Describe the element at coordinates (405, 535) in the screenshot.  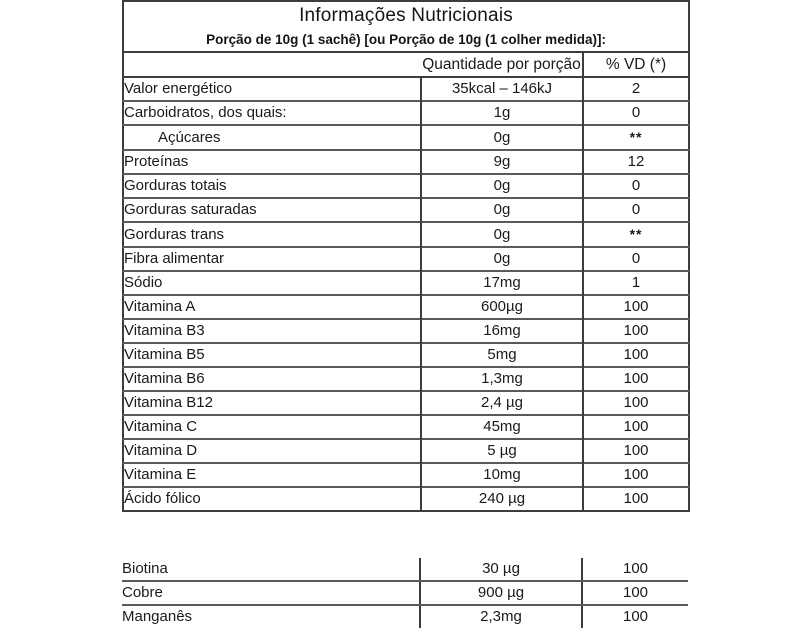
I see `section-gap` at that location.